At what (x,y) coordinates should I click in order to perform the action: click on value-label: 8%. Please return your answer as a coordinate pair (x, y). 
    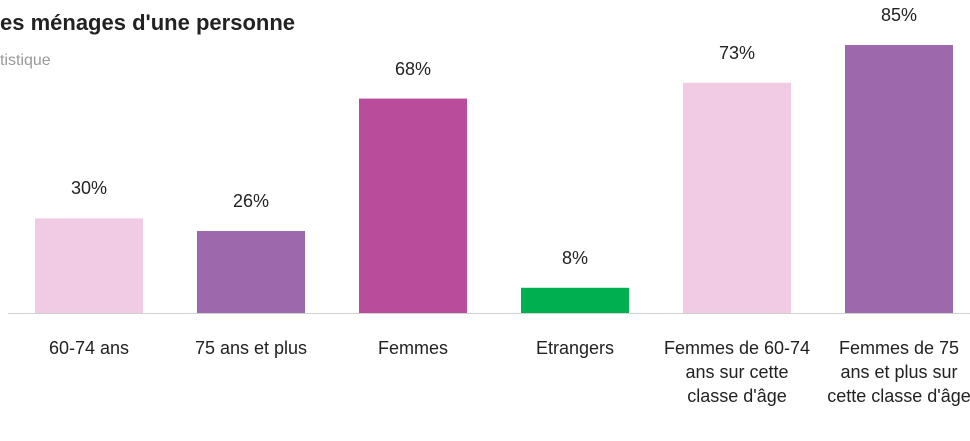
    Looking at the image, I should click on (574, 257).